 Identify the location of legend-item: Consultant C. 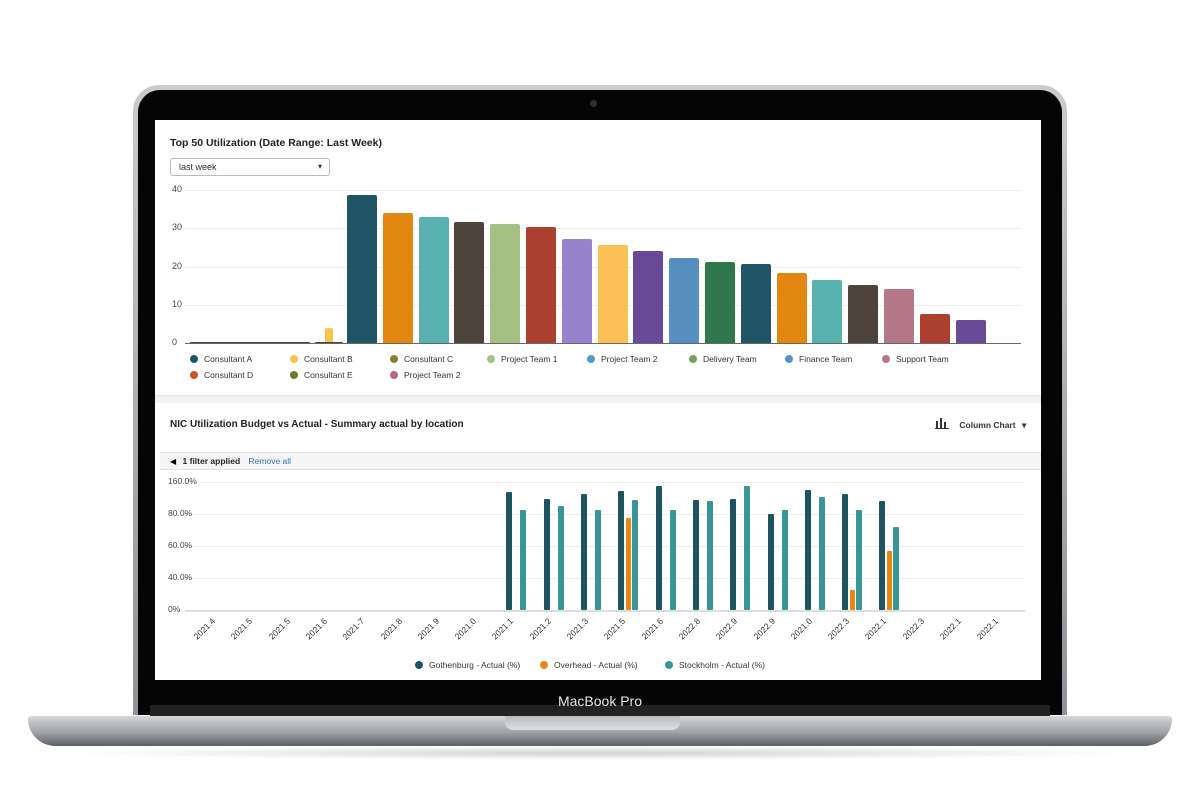
(421, 359).